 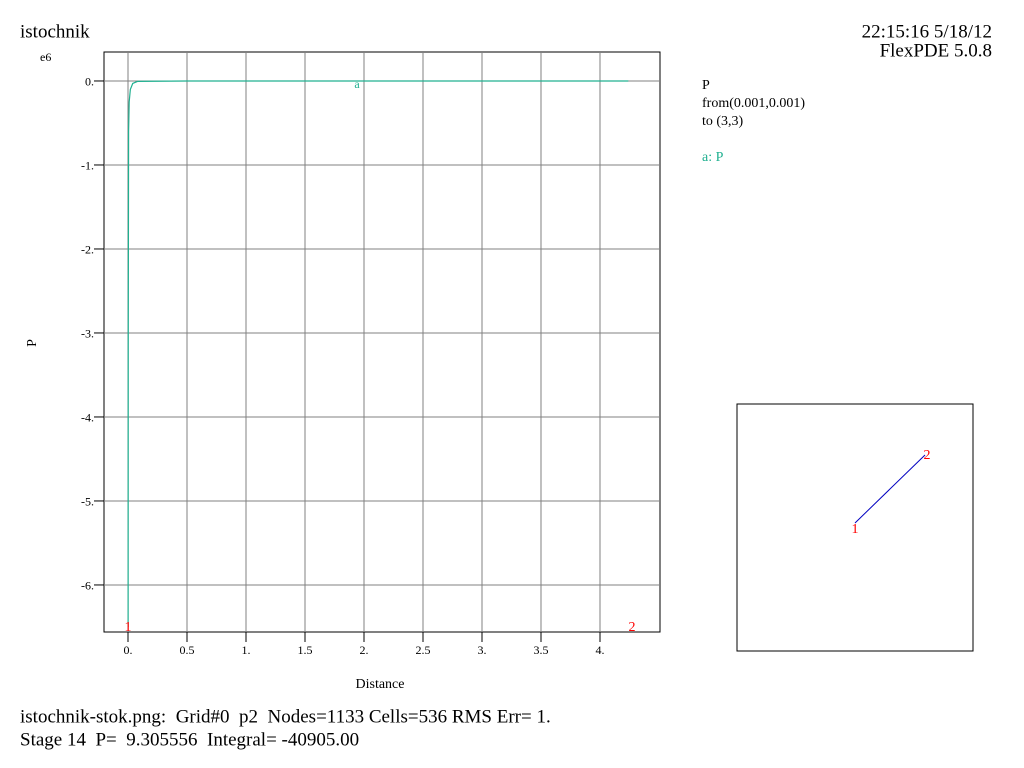 I want to click on inset-frame, so click(x=855, y=527).